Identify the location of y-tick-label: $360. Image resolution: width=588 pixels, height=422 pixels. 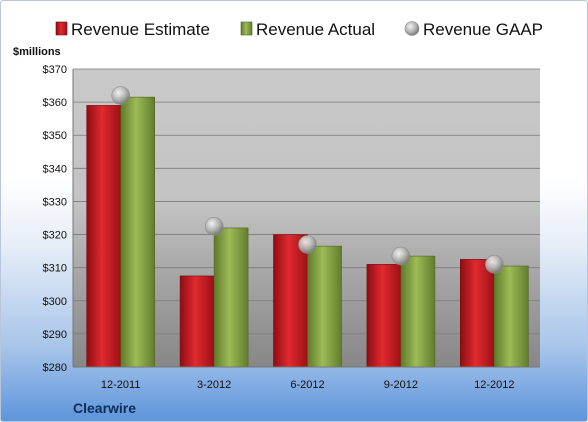
(55, 103).